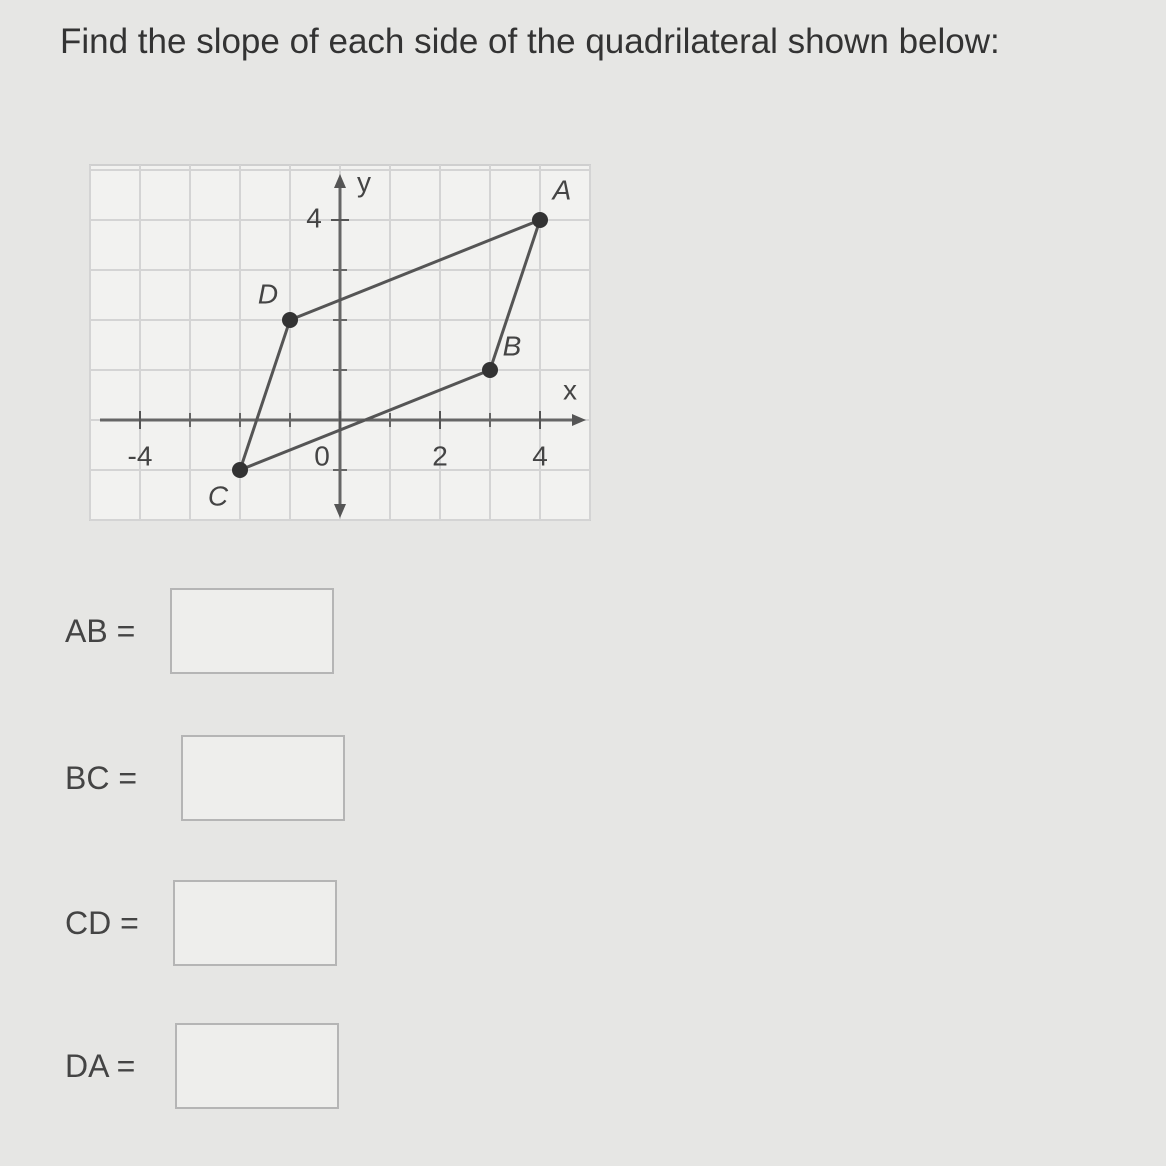 The image size is (1166, 1166). Describe the element at coordinates (322, 455) in the screenshot. I see `x-tick-label: 0` at that location.